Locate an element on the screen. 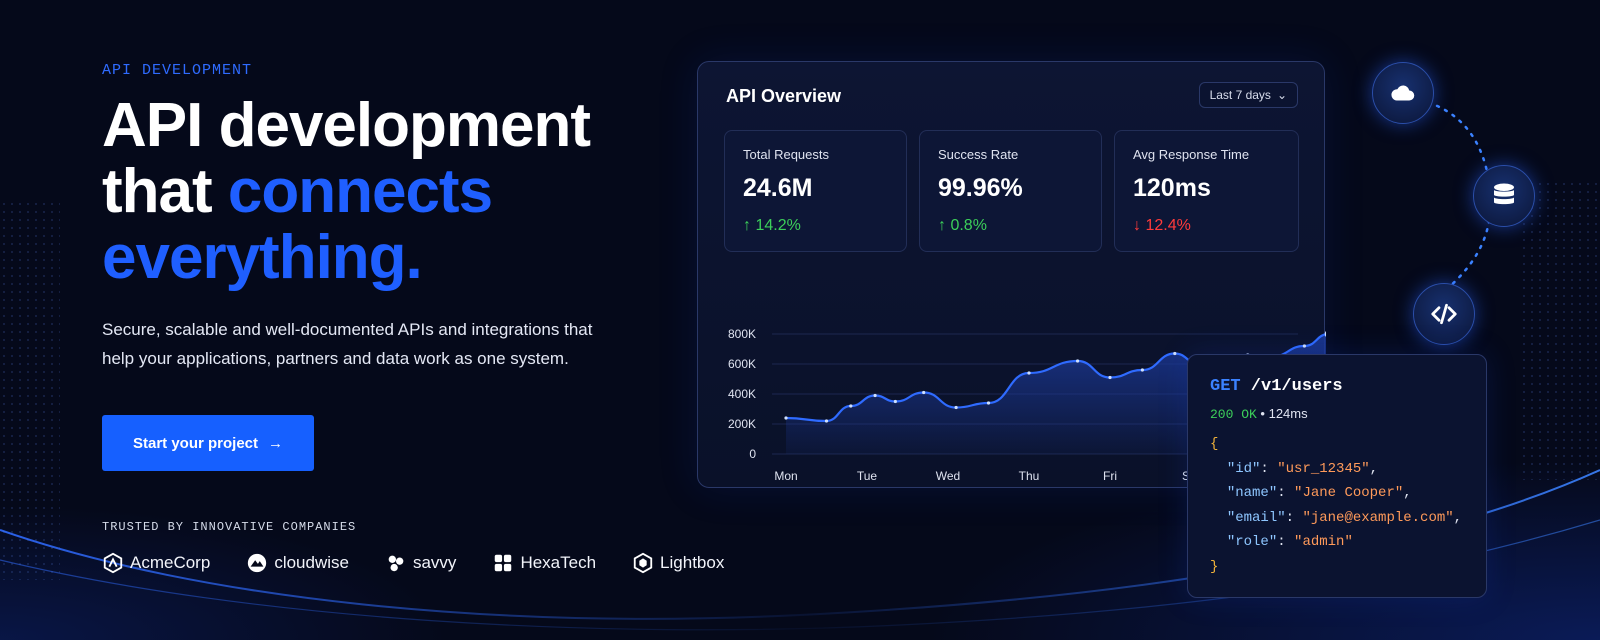 This screenshot has height=640, width=1600. headline-line-2-accent: connects is located at coordinates (360, 191).